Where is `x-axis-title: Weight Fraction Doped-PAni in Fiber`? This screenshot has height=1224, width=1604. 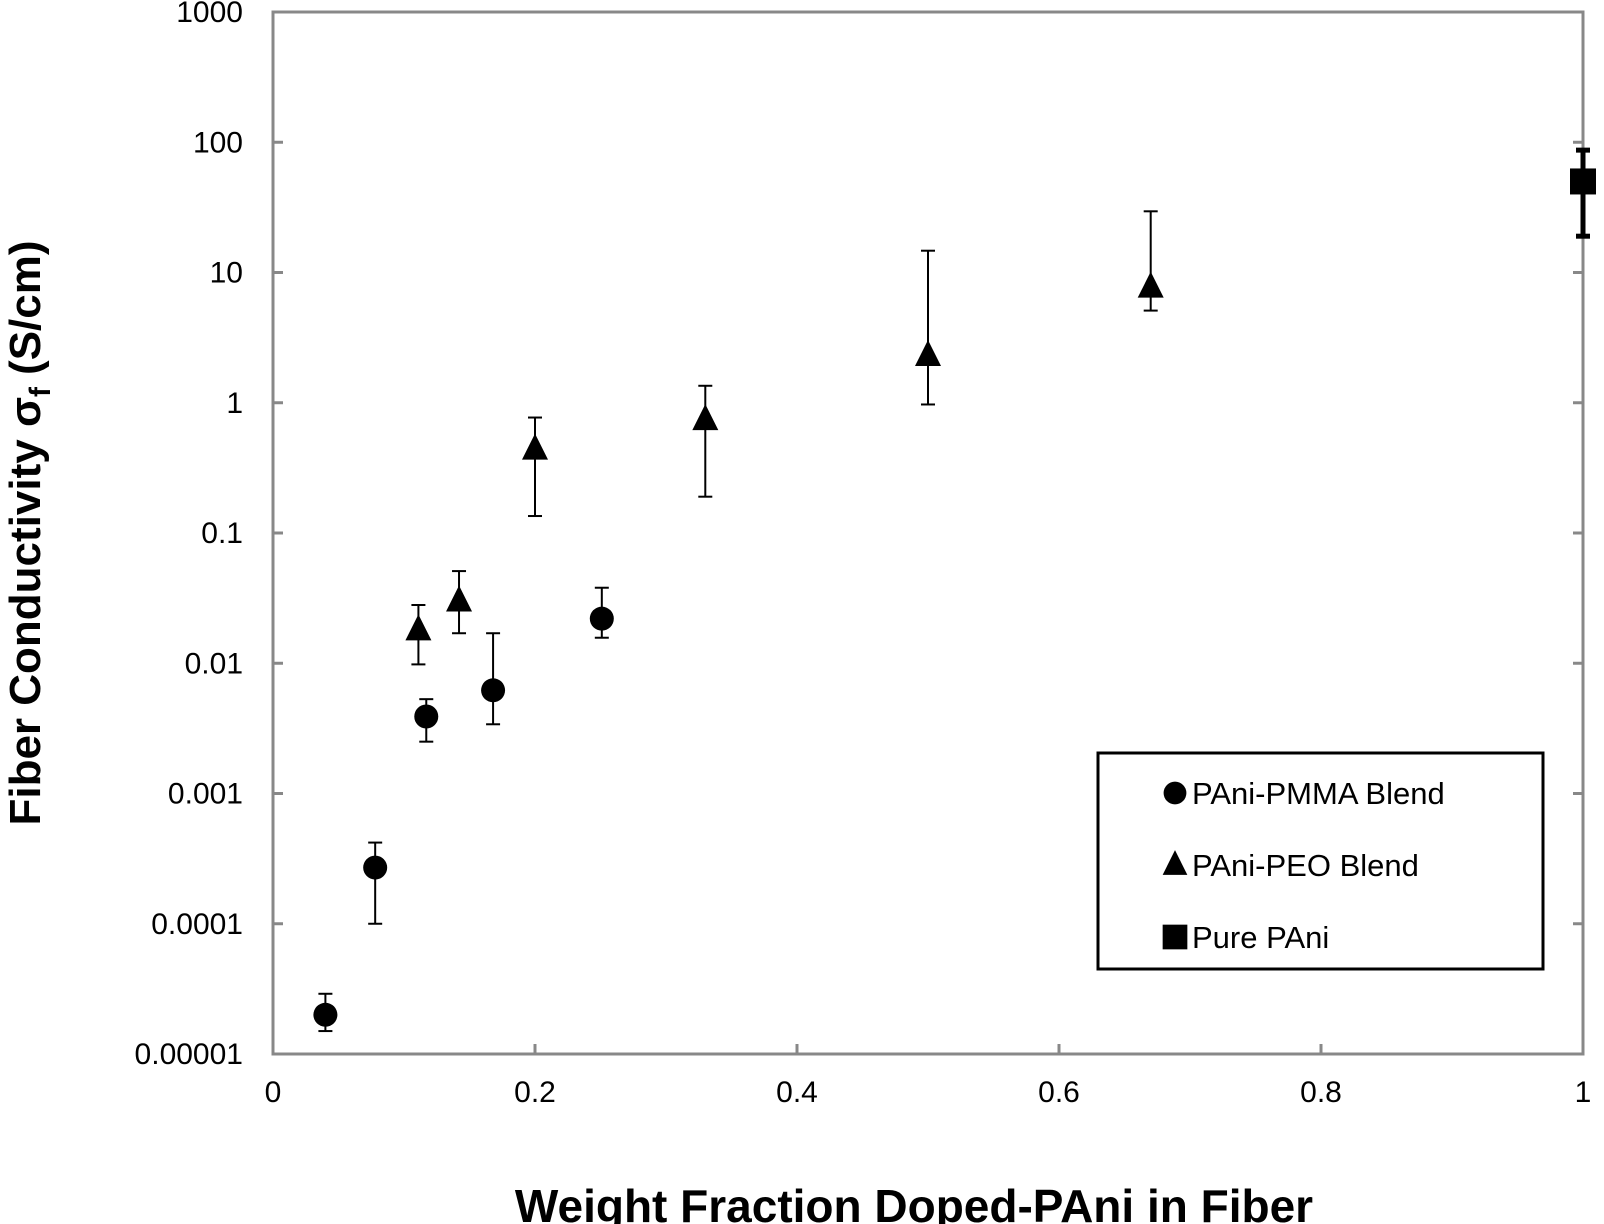 x-axis-title: Weight Fraction Doped-PAni in Fiber is located at coordinates (914, 1202).